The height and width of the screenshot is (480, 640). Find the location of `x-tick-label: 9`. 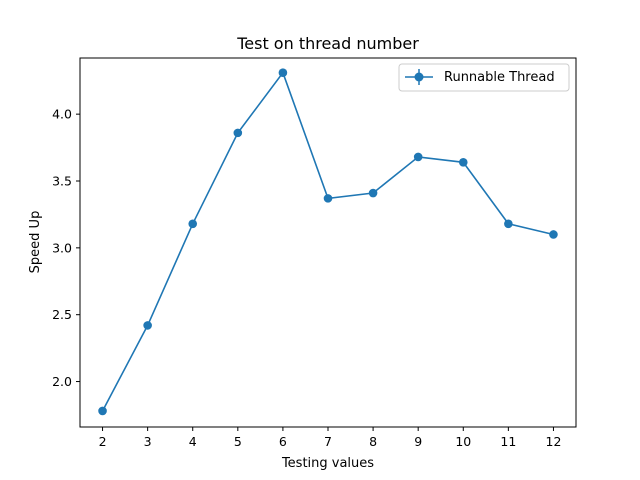

x-tick-label: 9 is located at coordinates (418, 441).